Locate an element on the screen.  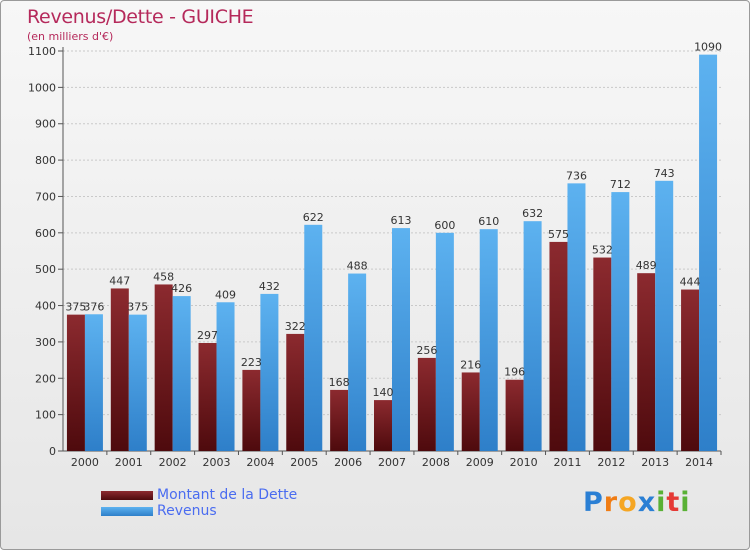
x-tick-label: 2007 is located at coordinates (392, 462).